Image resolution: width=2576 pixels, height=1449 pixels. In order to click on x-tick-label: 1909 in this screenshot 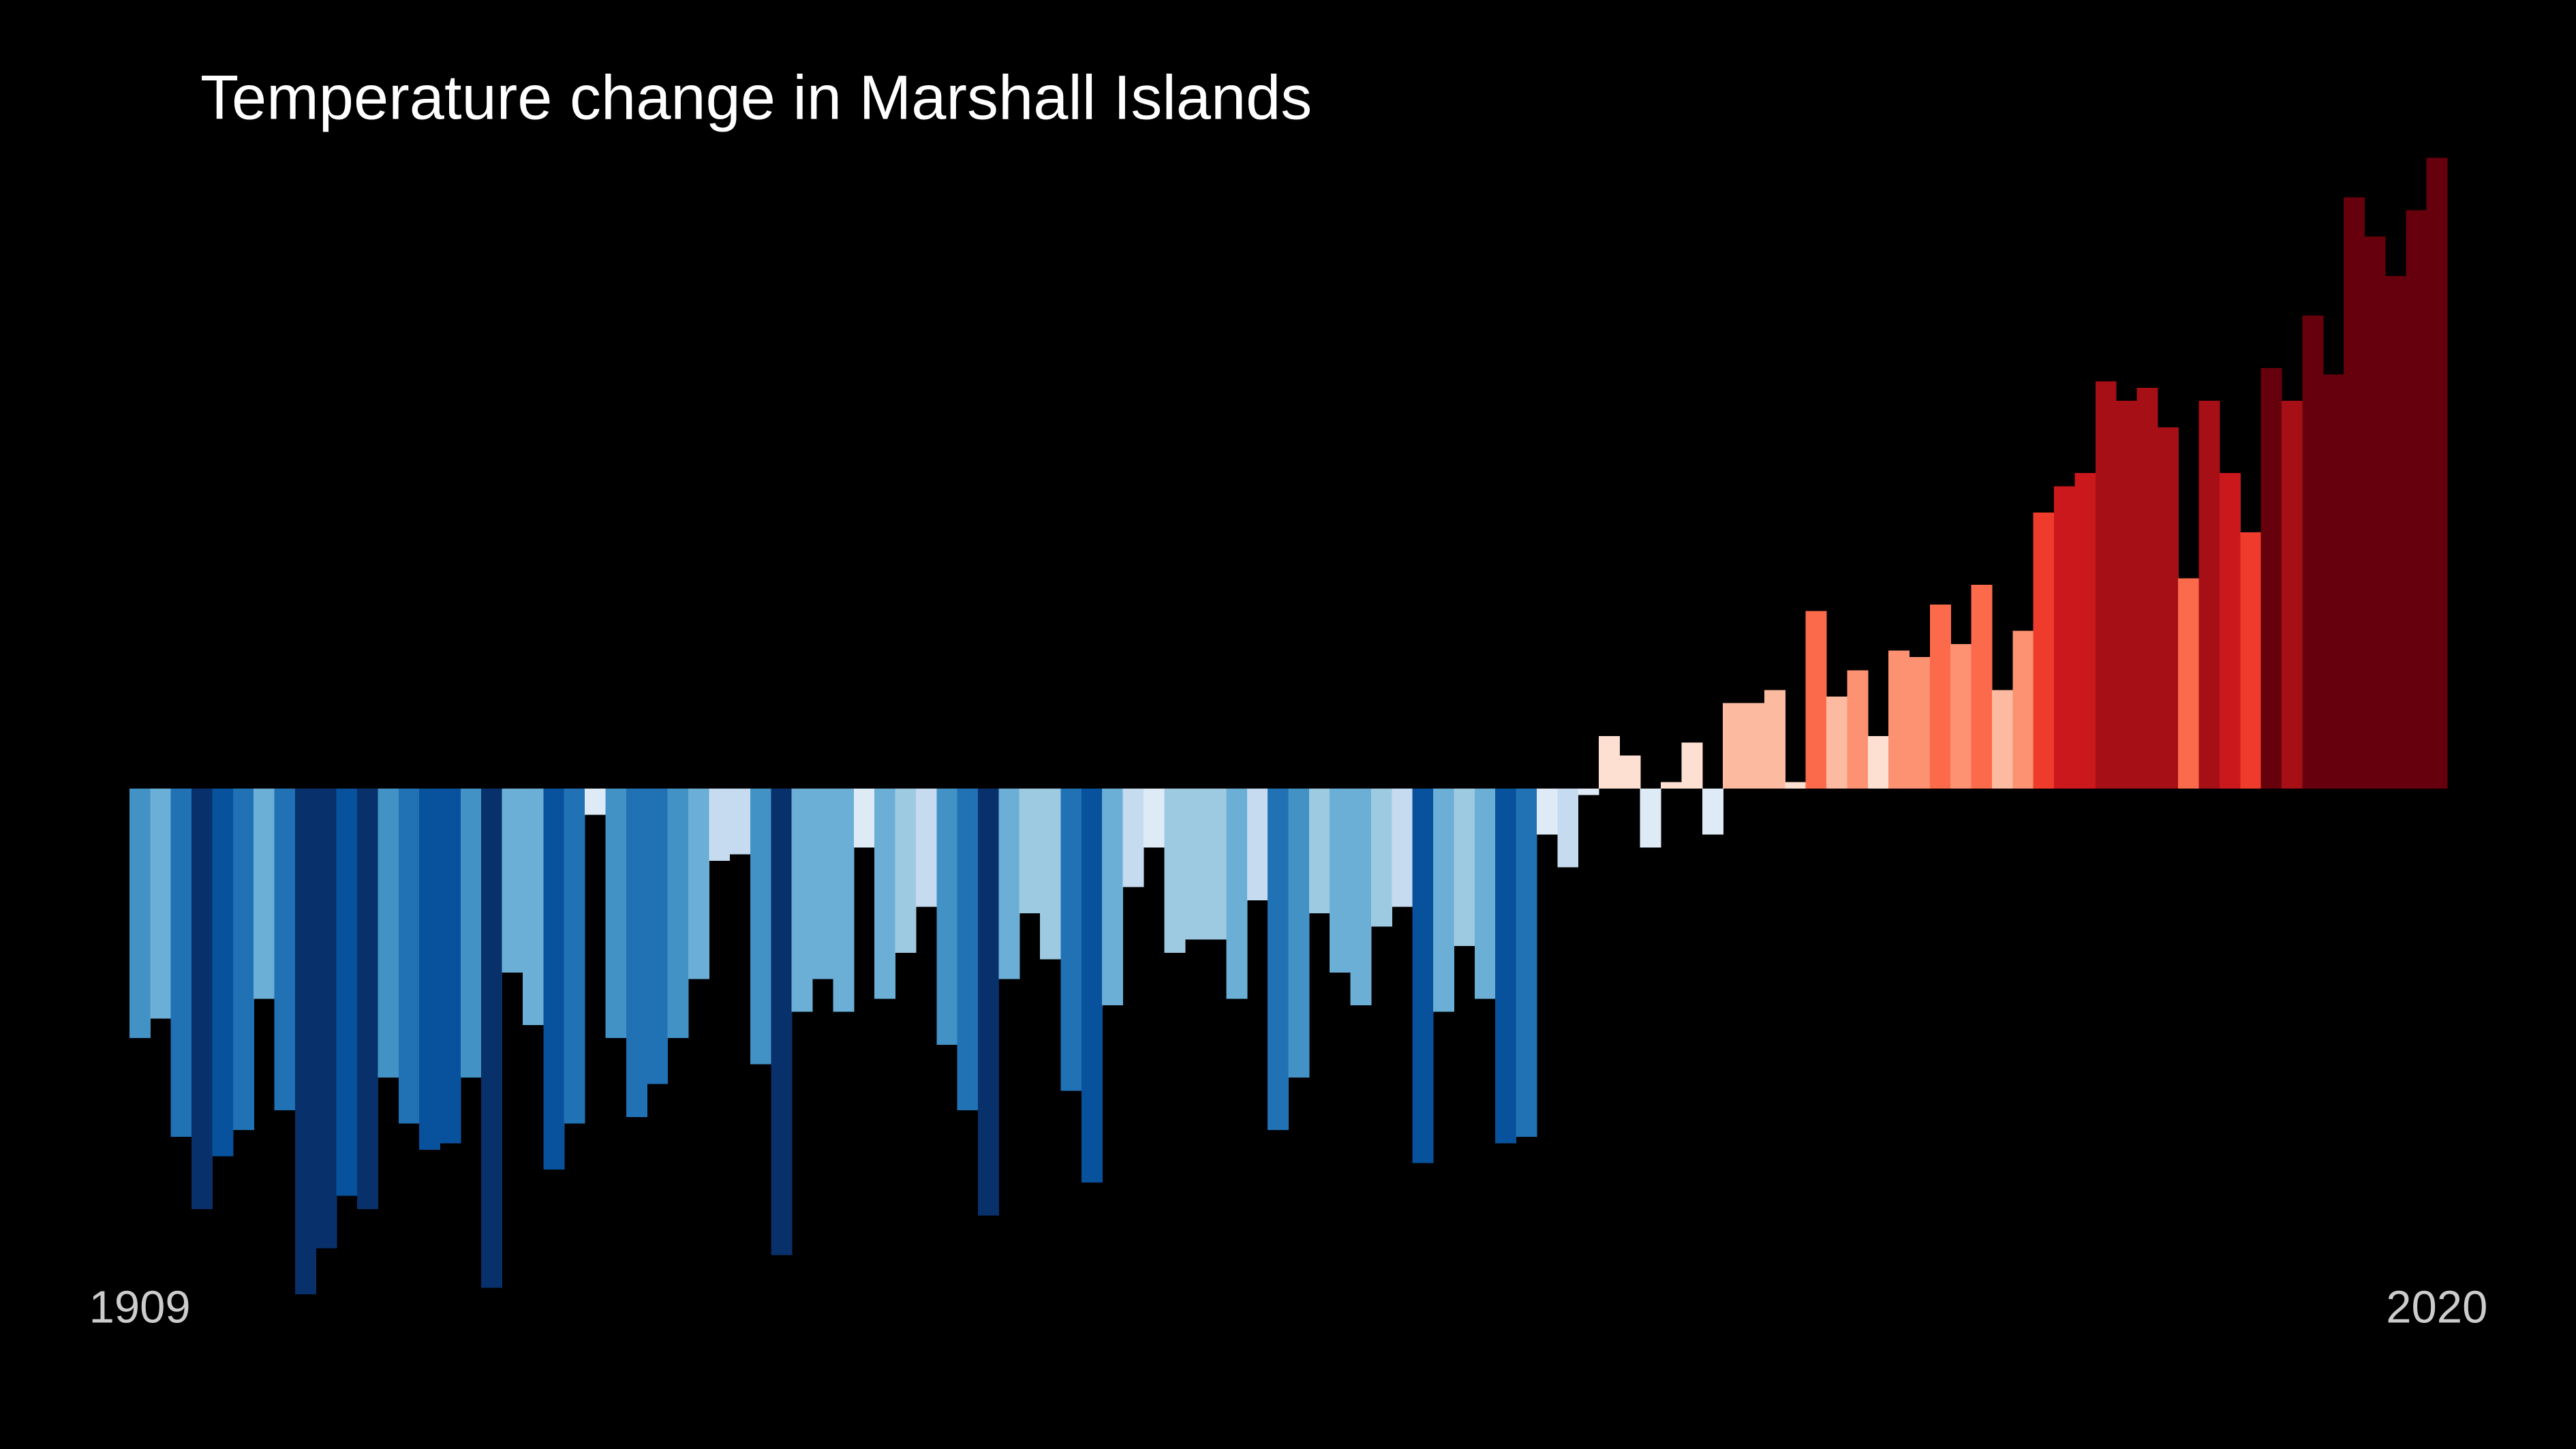, I will do `click(140, 1308)`.